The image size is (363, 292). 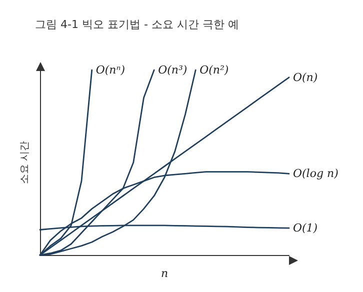 I want to click on series-label: O(log n), so click(x=315, y=173).